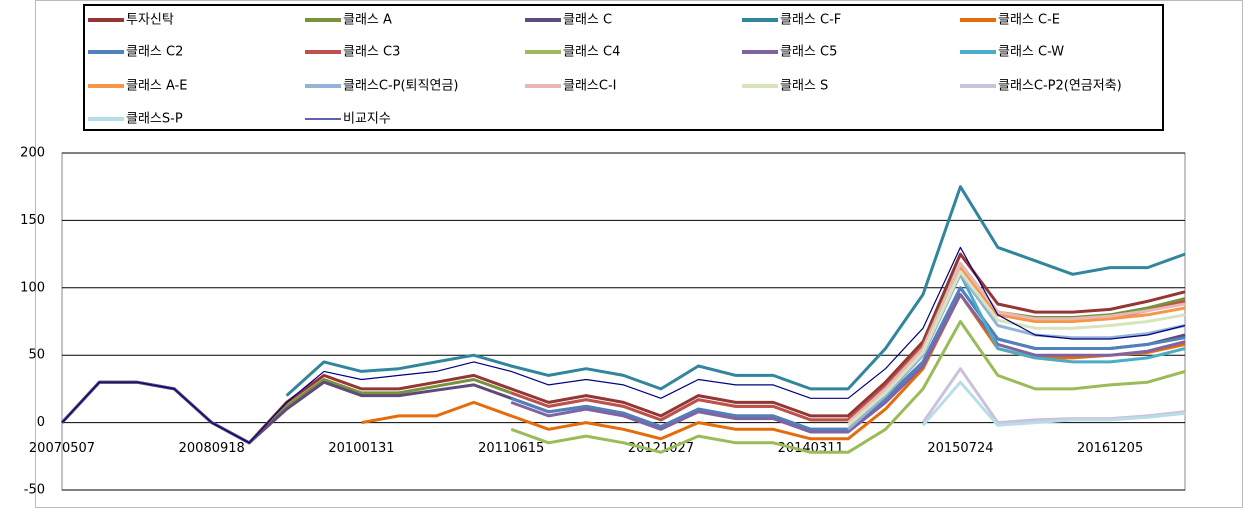 Image resolution: width=1243 pixels, height=508 pixels. Describe the element at coordinates (367, 119) in the screenshot. I see `legend-label: 비교지수` at that location.